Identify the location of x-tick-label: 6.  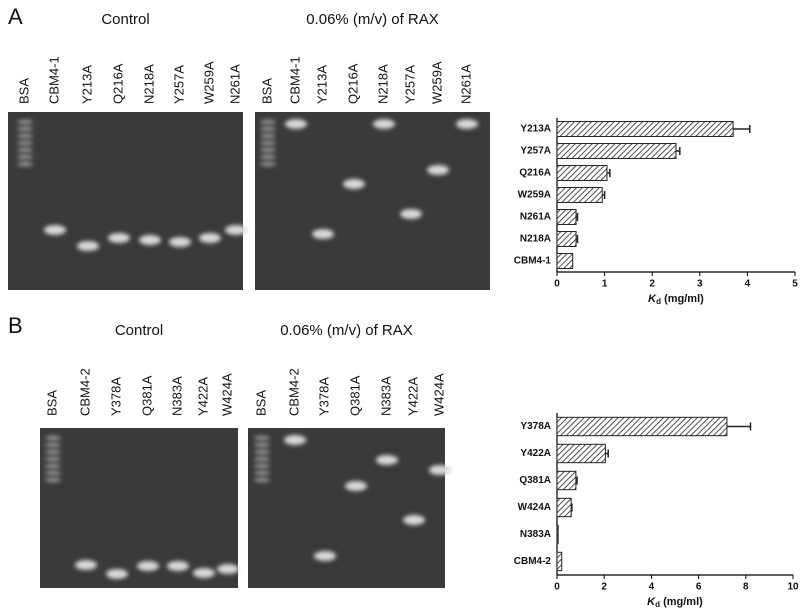
(699, 587).